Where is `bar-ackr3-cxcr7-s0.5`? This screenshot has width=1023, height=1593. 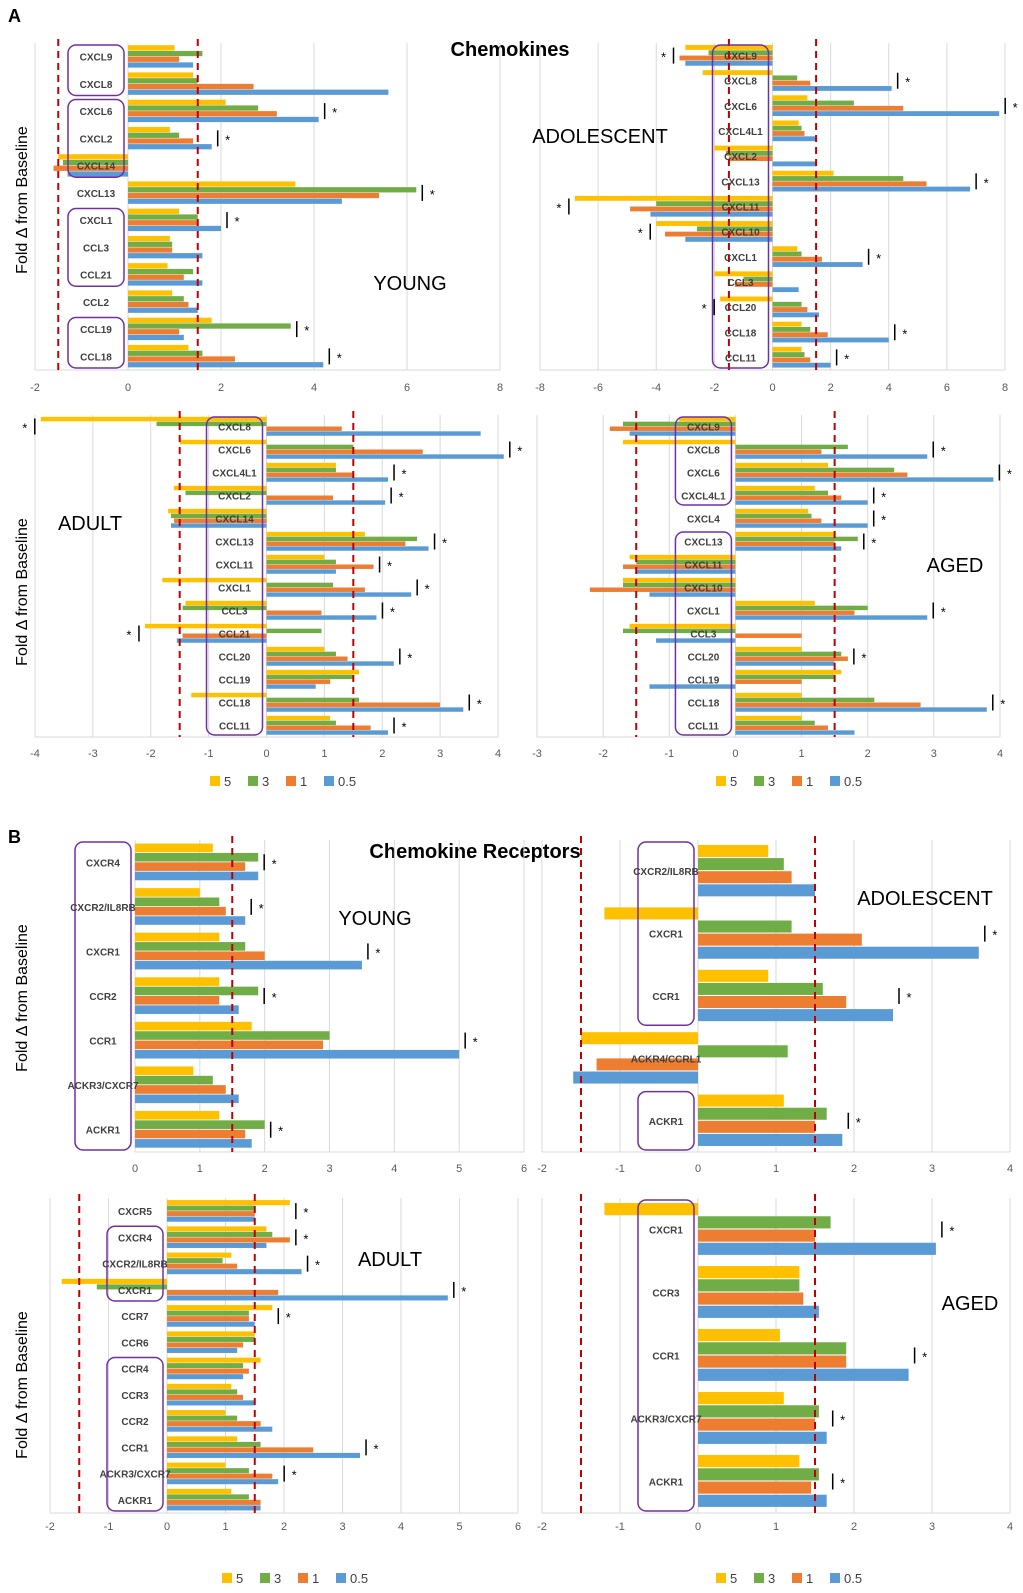
bar-ackr3-cxcr7-s0.5 is located at coordinates (187, 1099).